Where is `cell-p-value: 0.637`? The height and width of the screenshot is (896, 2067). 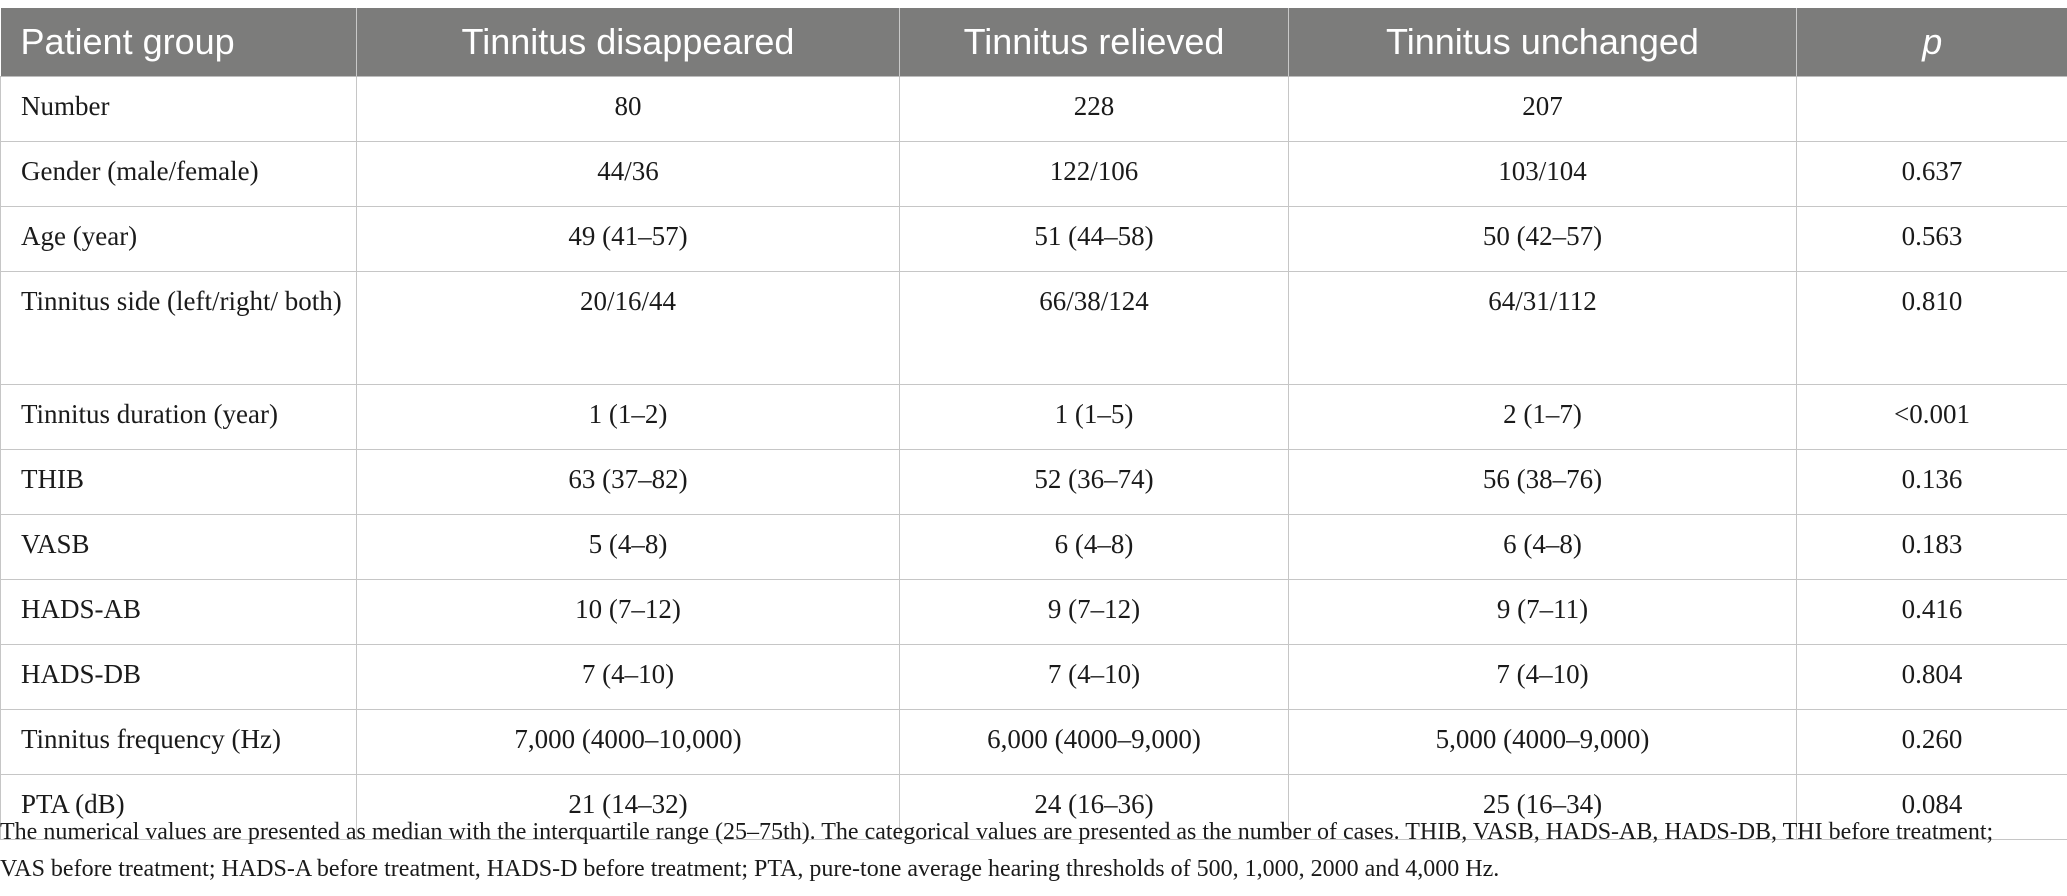 cell-p-value: 0.637 is located at coordinates (1931, 174).